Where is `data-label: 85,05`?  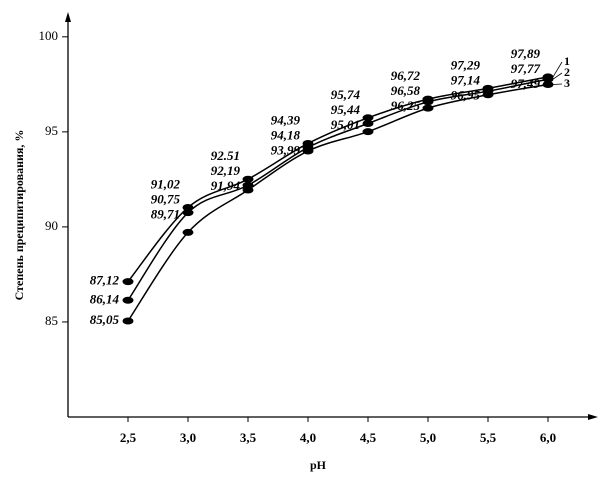
data-label: 85,05 is located at coordinates (105, 319).